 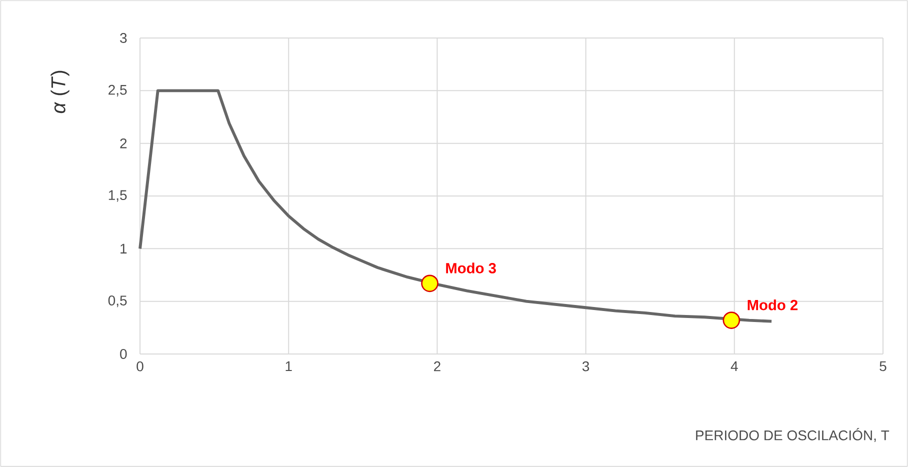 I want to click on x-tick-label: 0, so click(x=140, y=366).